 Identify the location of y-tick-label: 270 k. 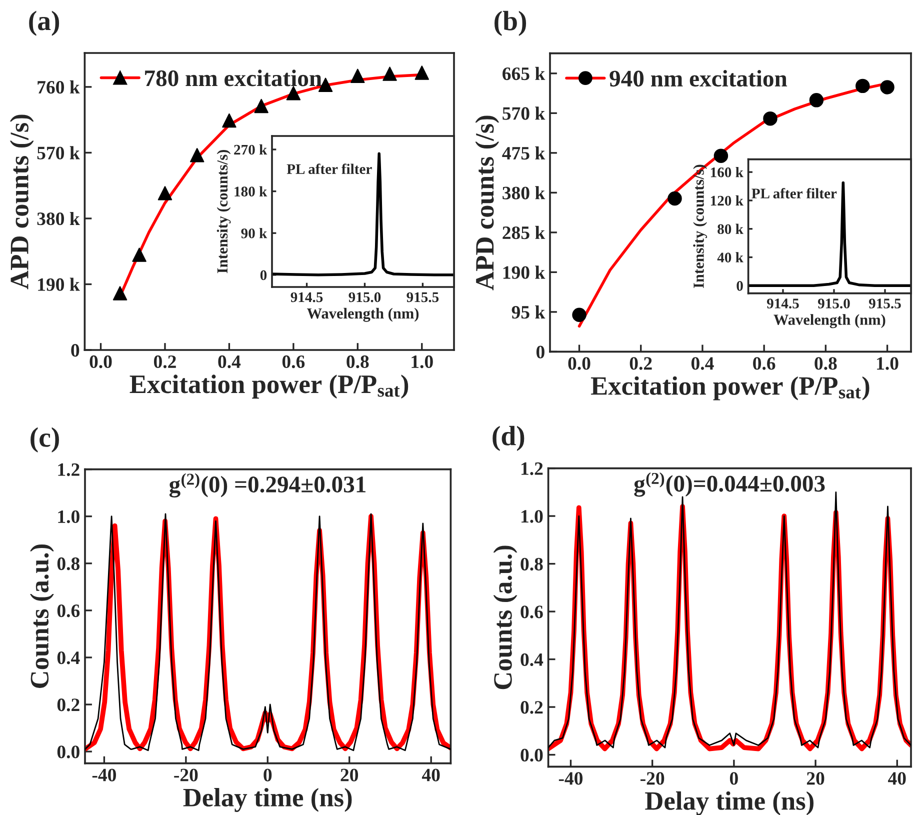
(251, 149).